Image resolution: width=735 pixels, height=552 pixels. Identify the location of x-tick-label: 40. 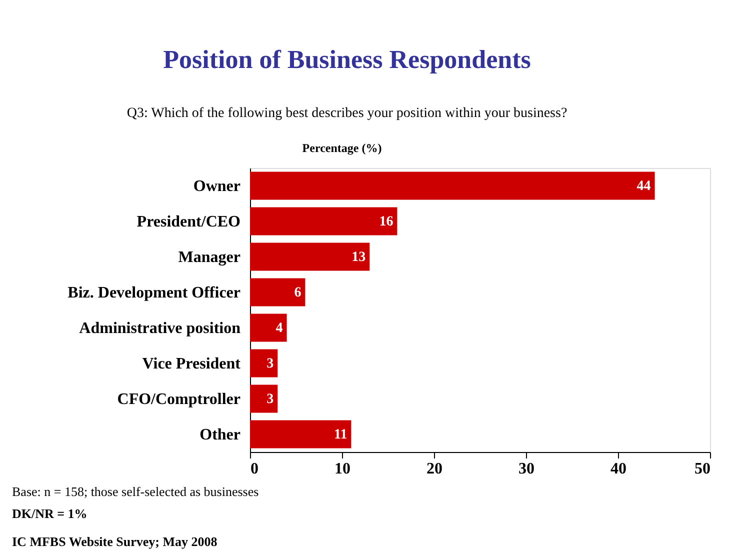
(618, 469).